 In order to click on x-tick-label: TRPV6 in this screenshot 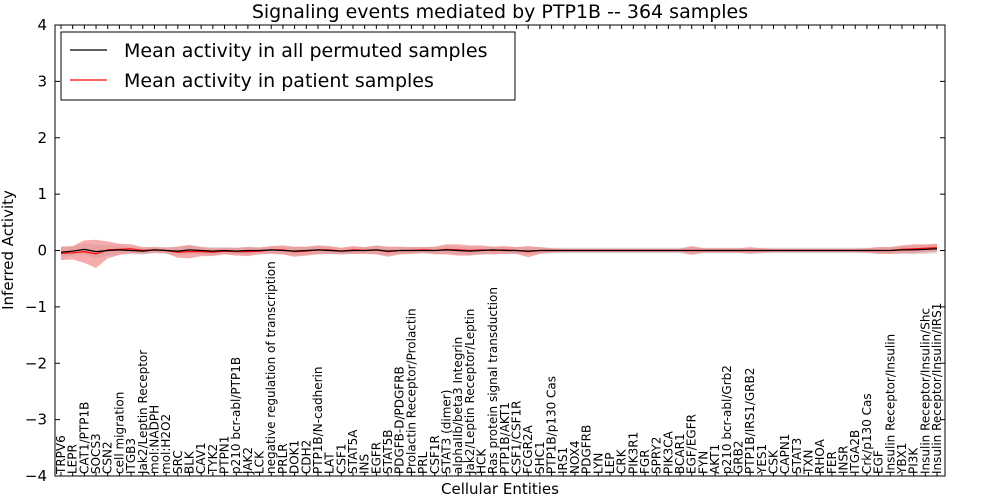, I will do `click(61, 455)`.